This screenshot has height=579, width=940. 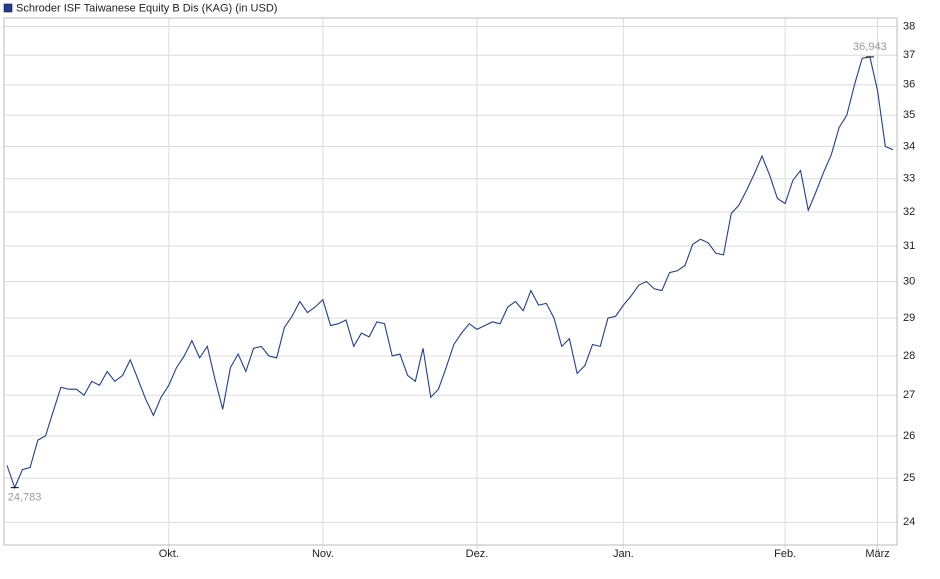 I want to click on x-tick-label: Feb., so click(x=785, y=554).